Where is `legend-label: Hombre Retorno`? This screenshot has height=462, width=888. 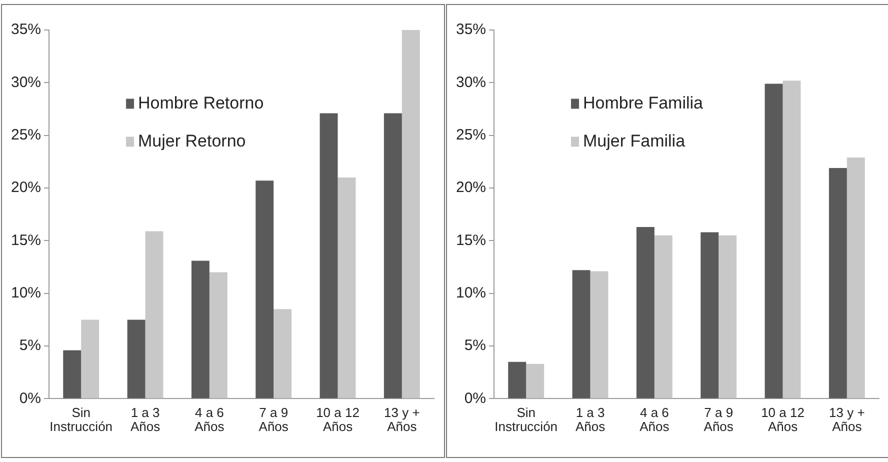 legend-label: Hombre Retorno is located at coordinates (201, 102).